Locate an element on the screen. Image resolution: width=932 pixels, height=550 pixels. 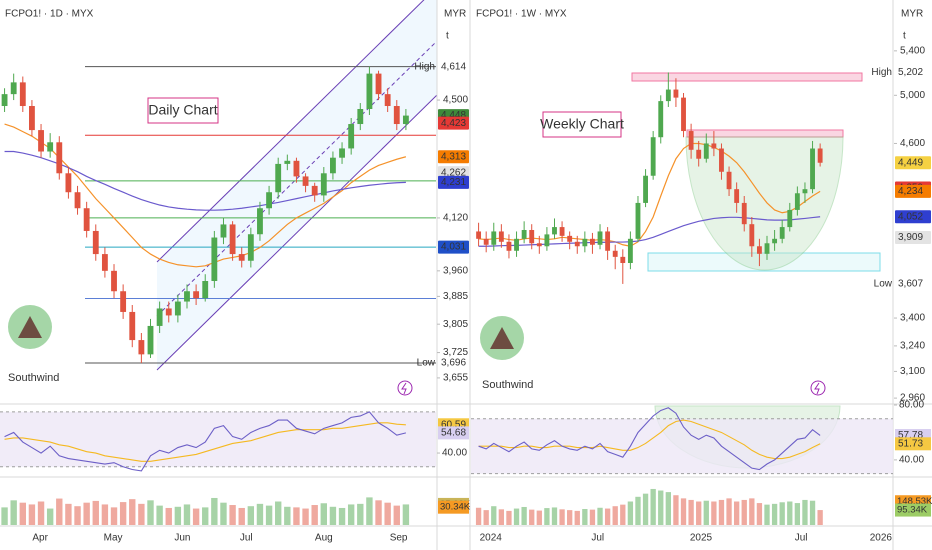
volume-tag is located at coordinates (453, 507).